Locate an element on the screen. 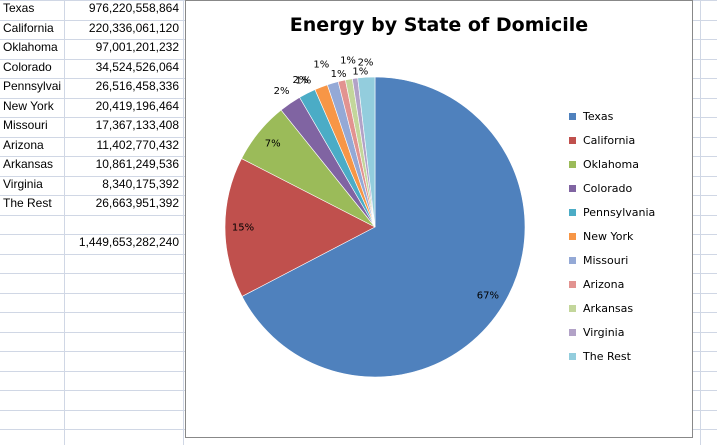 This screenshot has height=445, width=717. legend-label: Oklahoma is located at coordinates (611, 164).